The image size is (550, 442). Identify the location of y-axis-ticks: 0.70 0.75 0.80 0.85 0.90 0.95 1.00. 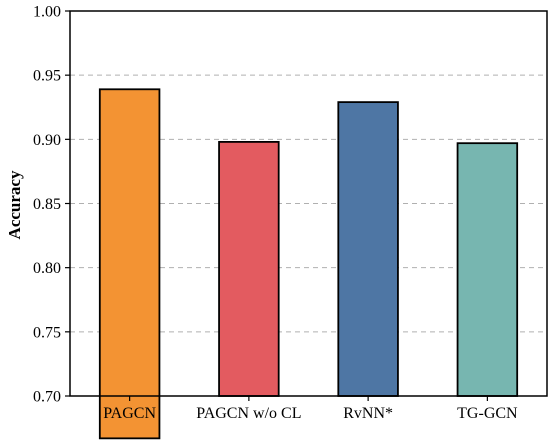
(51, 205).